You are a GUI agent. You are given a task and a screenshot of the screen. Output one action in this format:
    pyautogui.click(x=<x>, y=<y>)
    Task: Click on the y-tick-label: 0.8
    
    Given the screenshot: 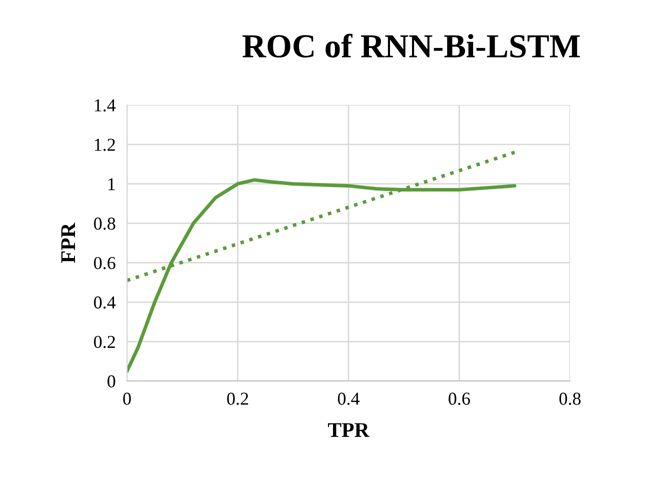 What is the action you would take?
    pyautogui.click(x=105, y=224)
    